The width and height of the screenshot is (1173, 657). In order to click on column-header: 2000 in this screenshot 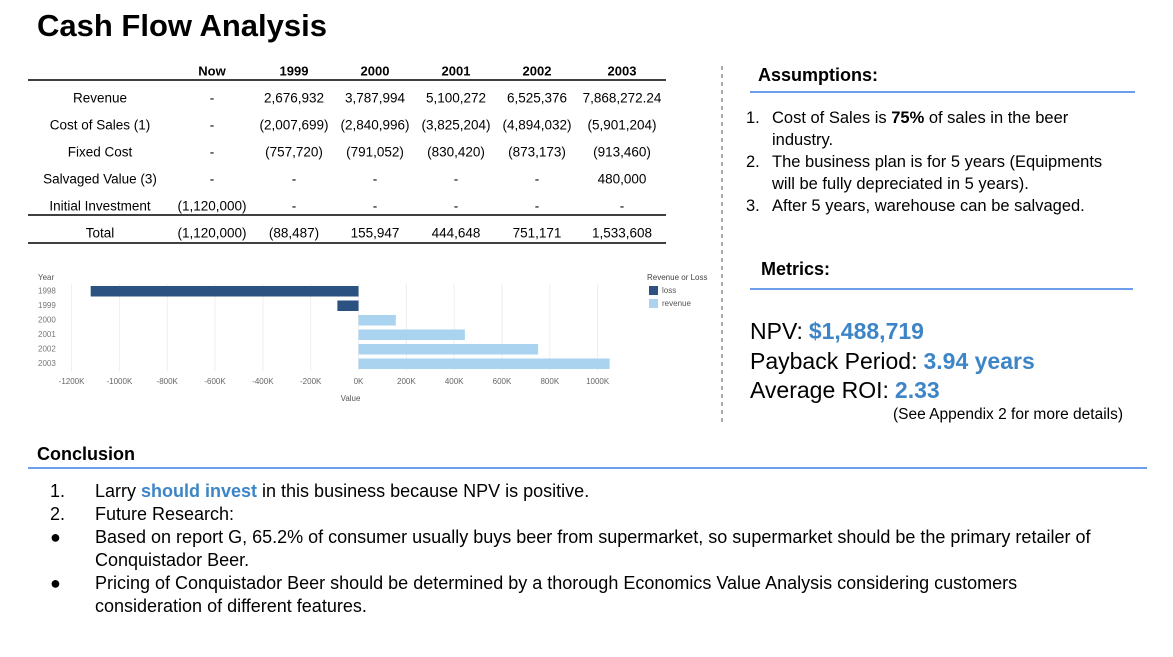, I will do `click(375, 70)`.